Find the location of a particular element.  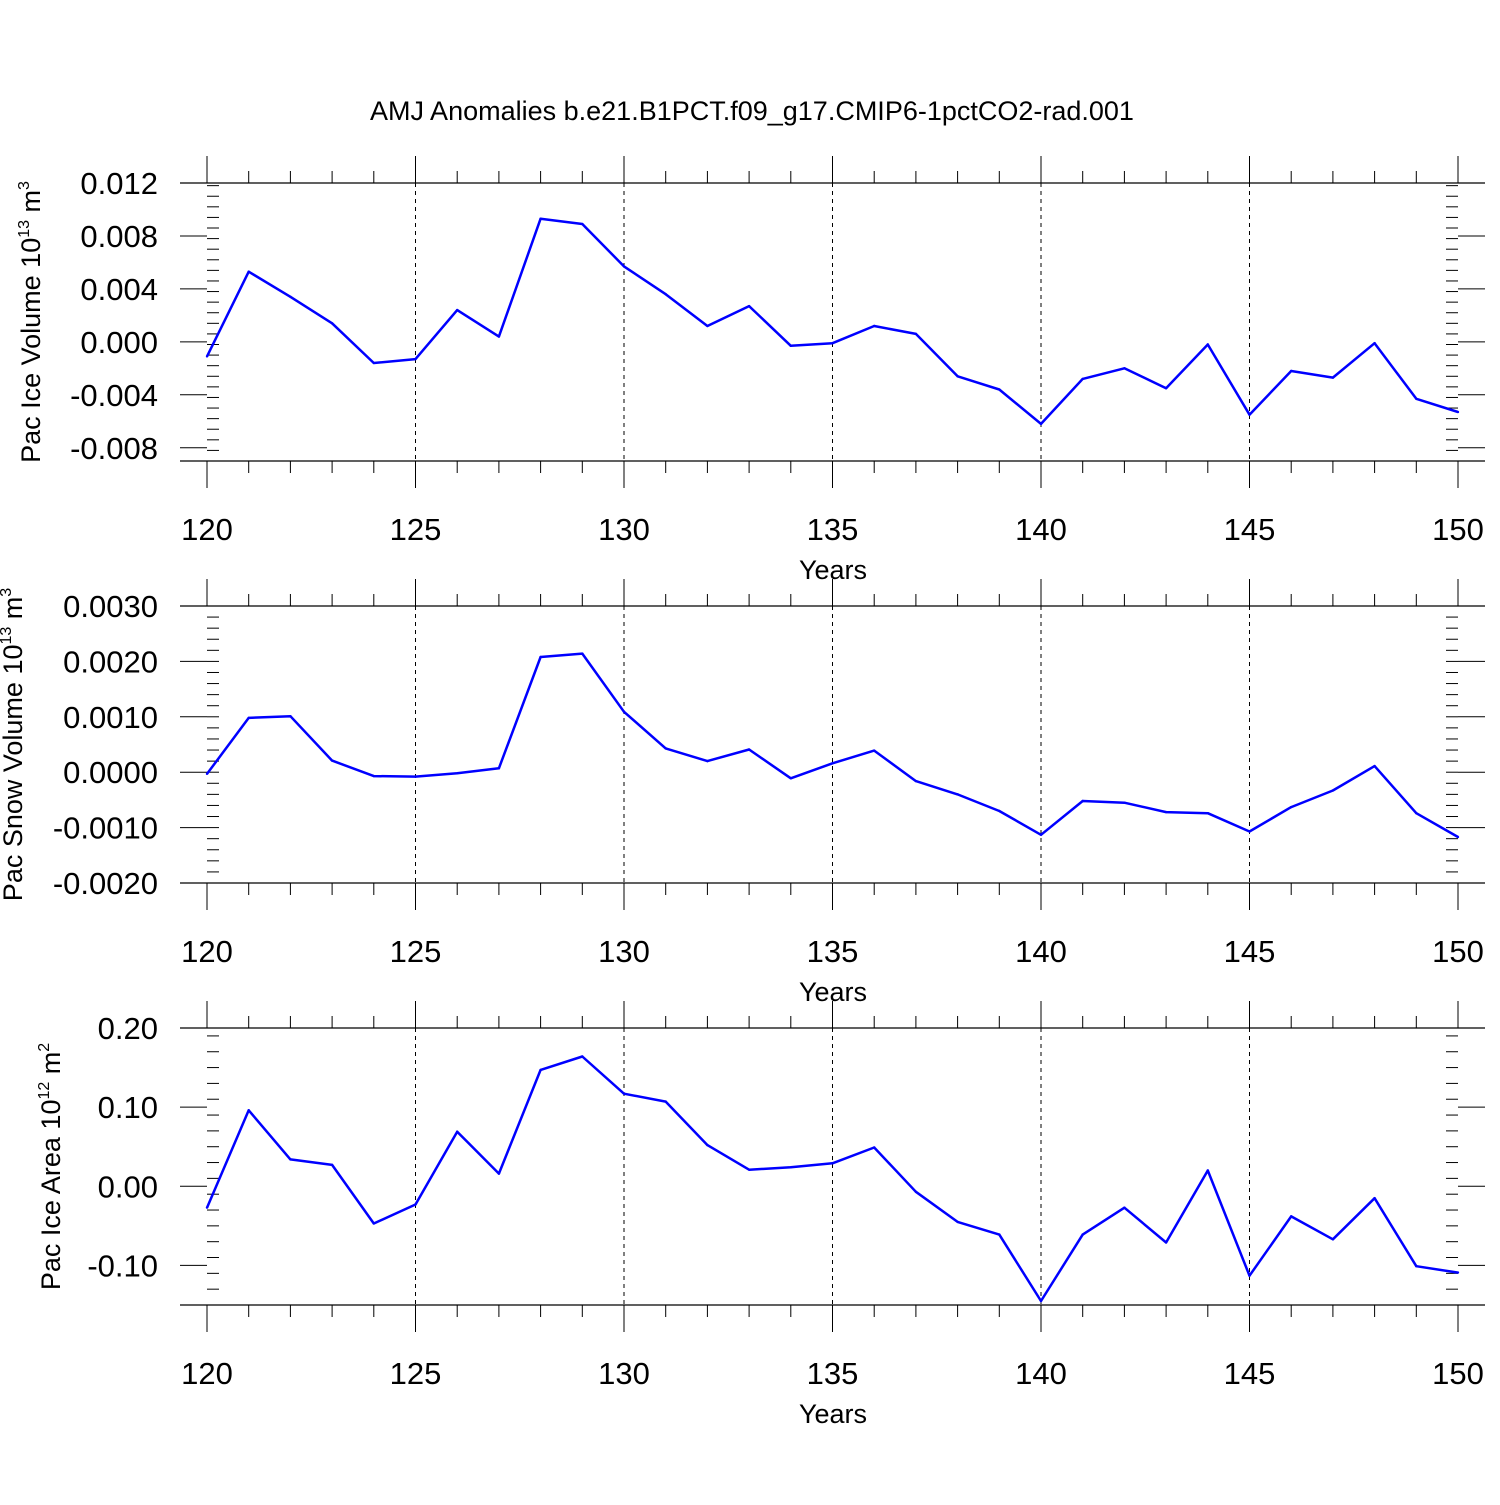

y-tick-label: 0.008 is located at coordinates (119, 236).